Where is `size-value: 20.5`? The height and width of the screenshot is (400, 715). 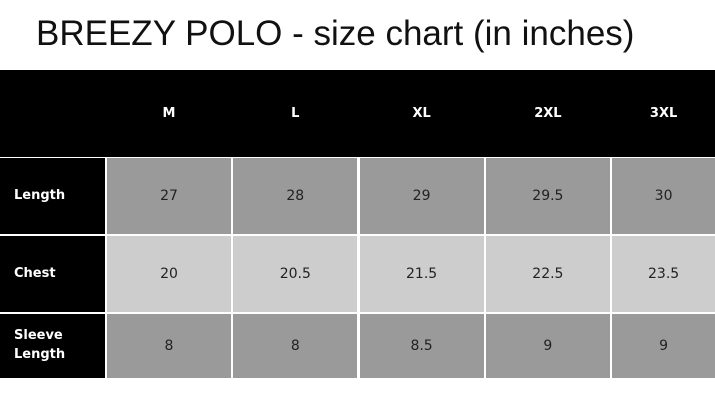 size-value: 20.5 is located at coordinates (295, 274).